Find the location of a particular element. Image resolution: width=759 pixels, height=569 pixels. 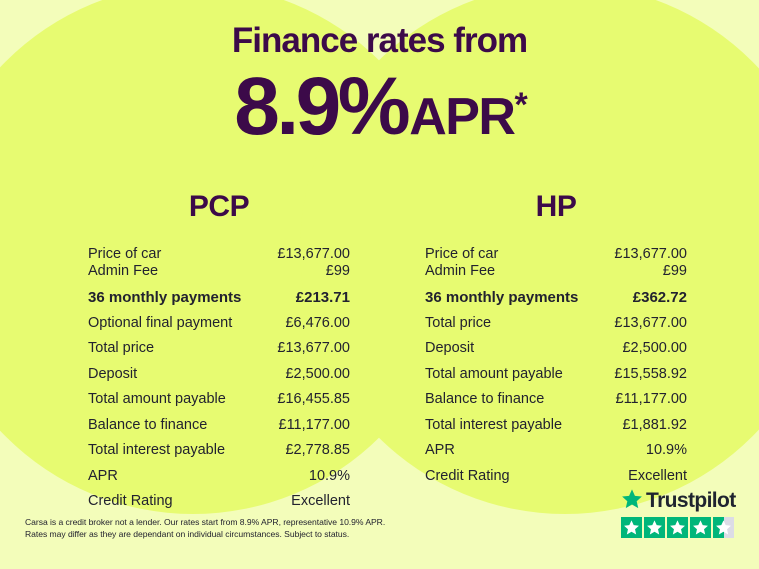

finance-row-value: £1,881.92 is located at coordinates (654, 424).